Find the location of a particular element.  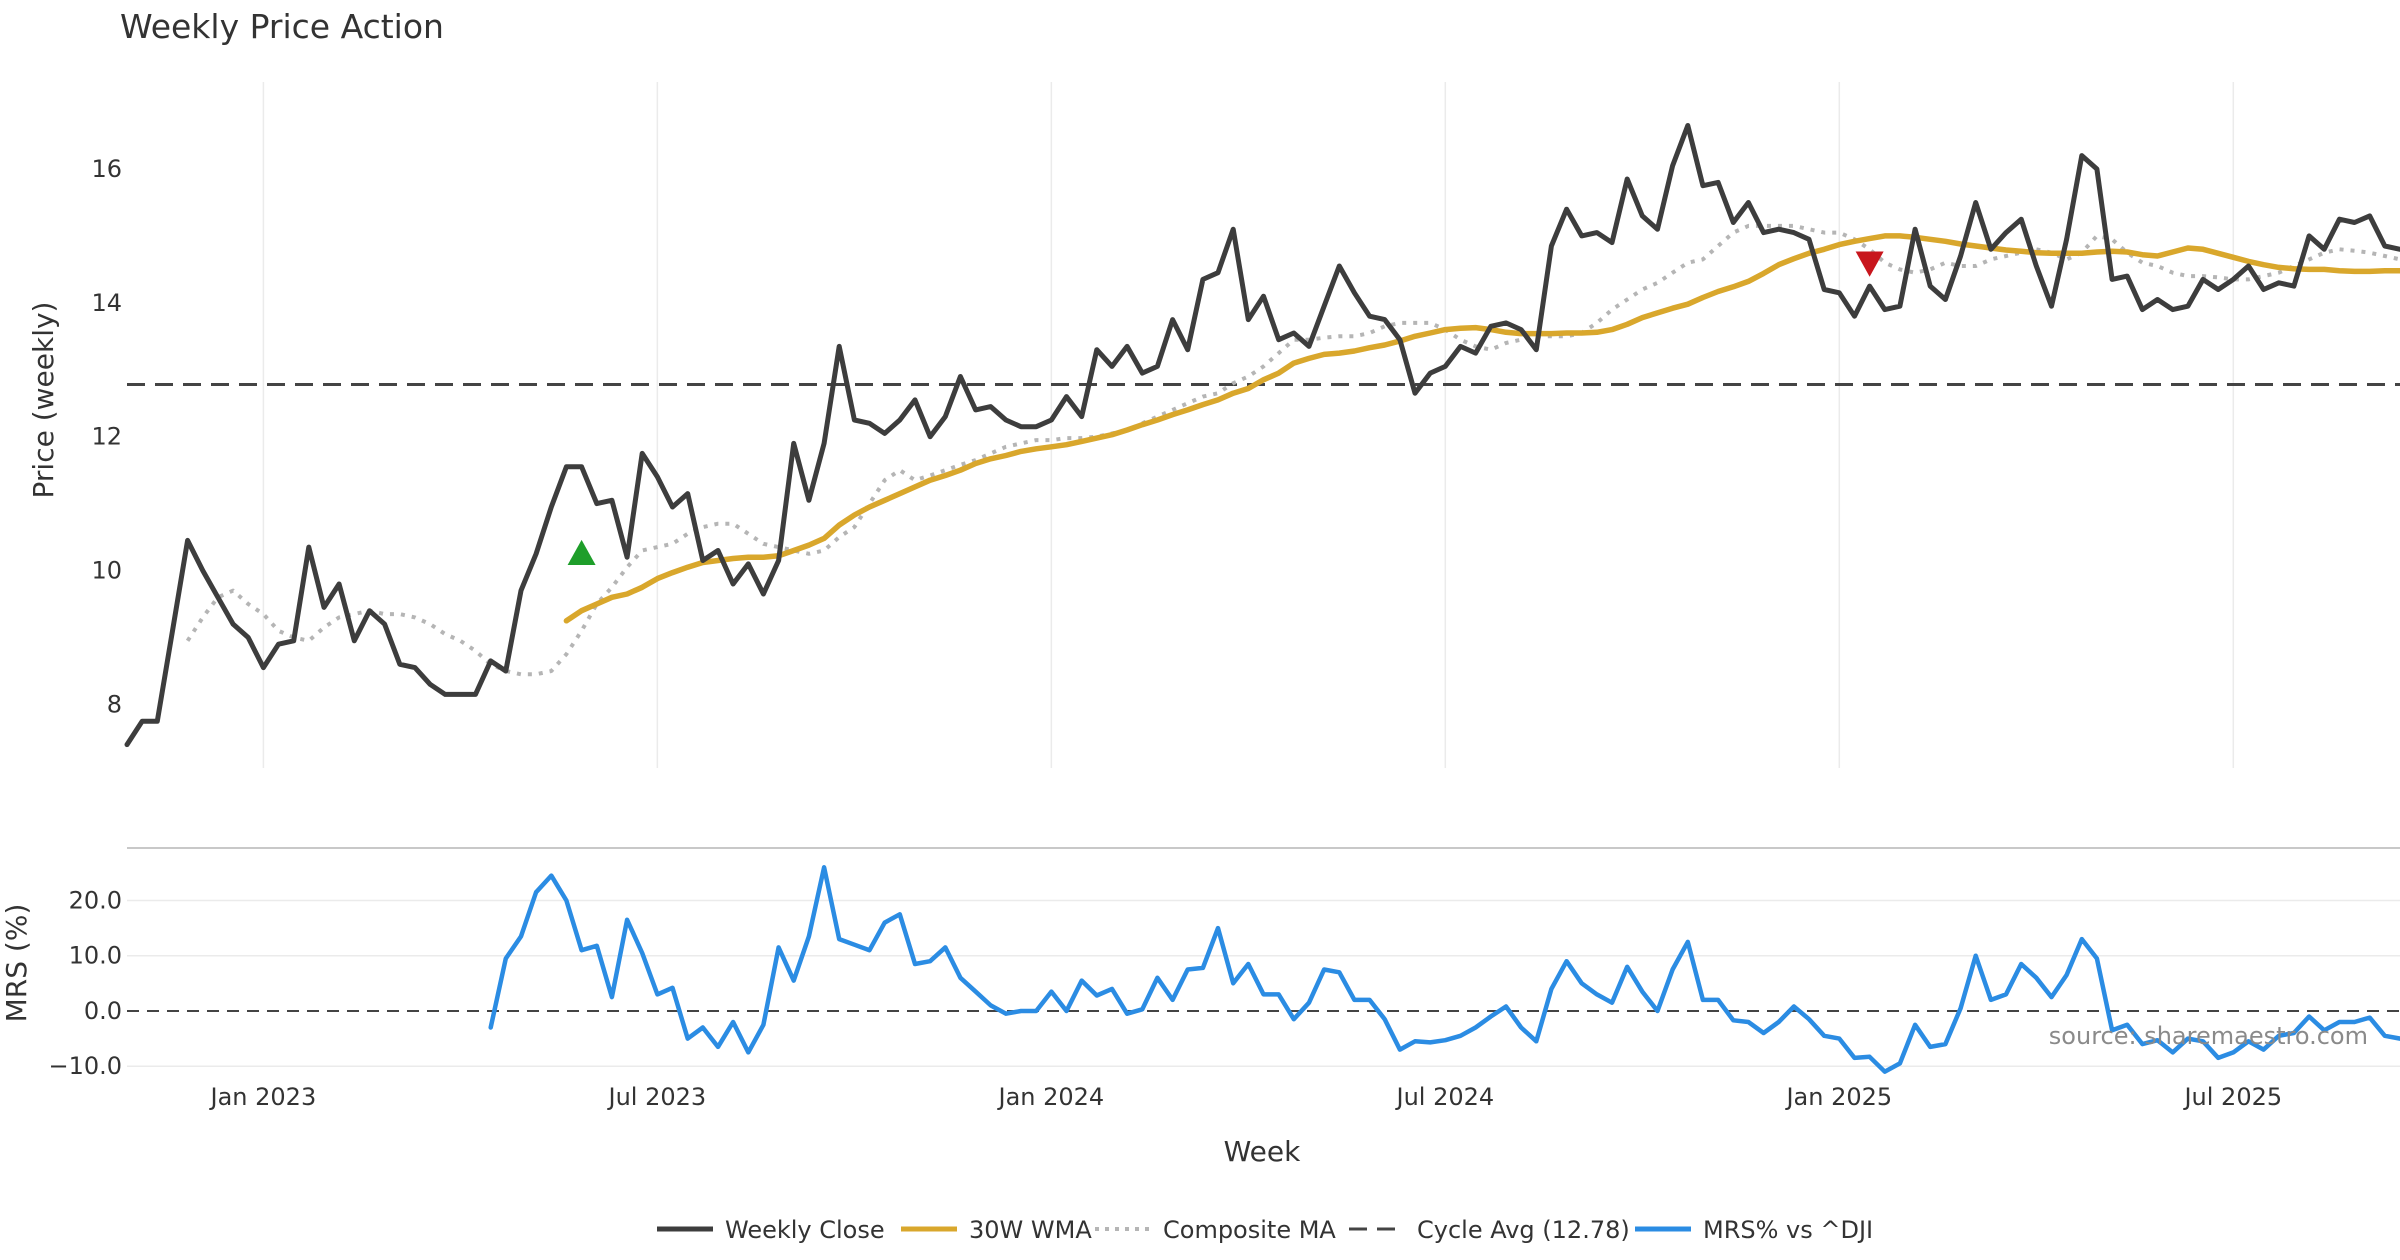

legend-item-2: Composite MA is located at coordinates (1215, 1230).